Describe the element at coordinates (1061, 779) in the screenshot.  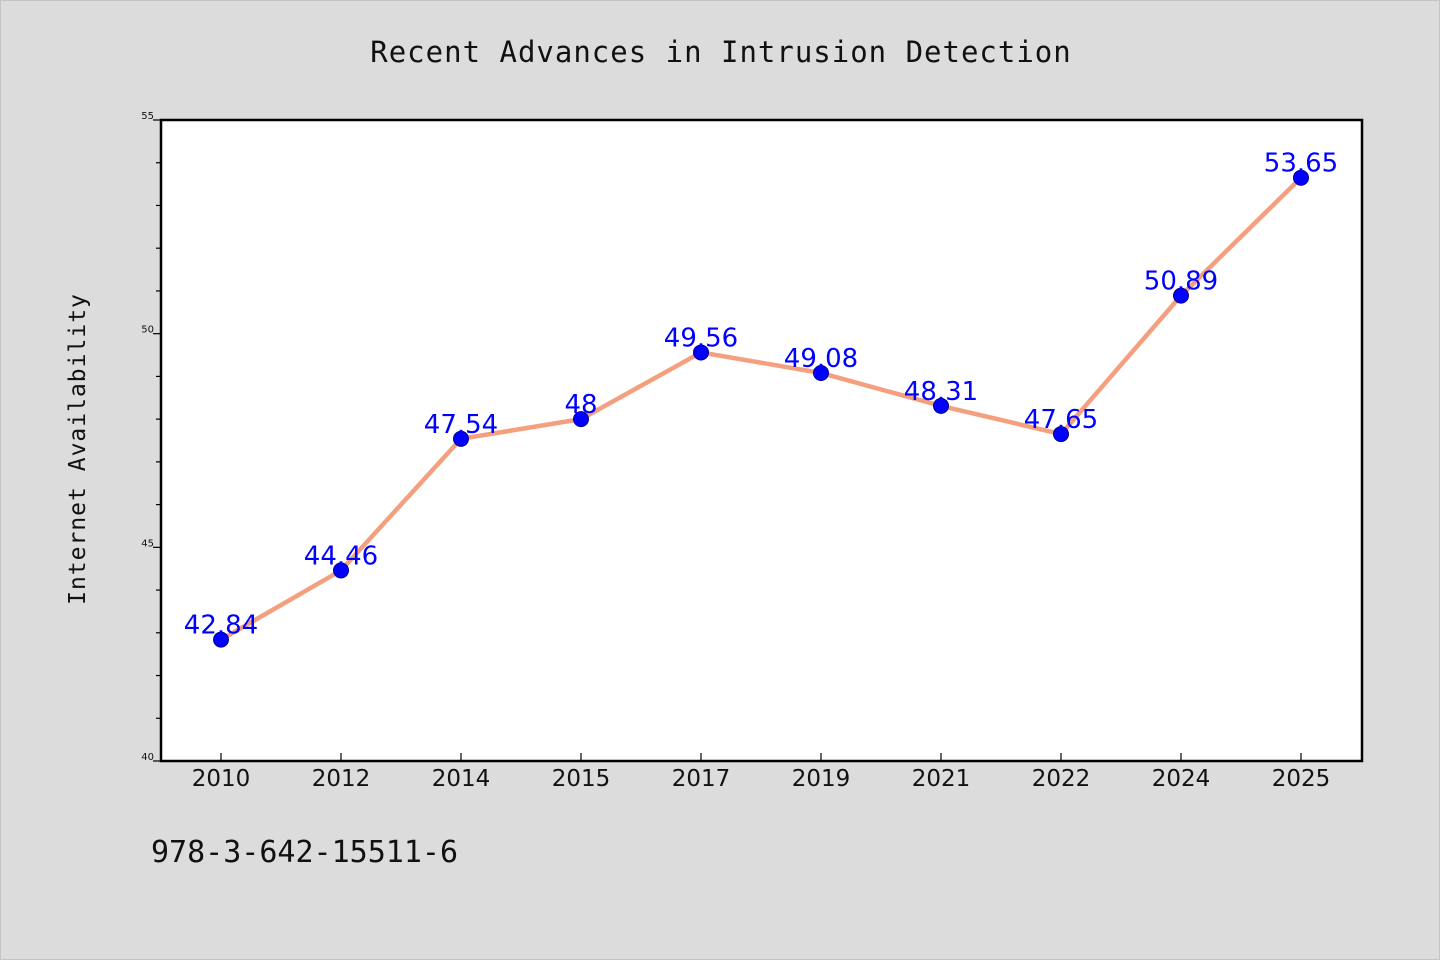
I see `x-tick-label: 2022` at that location.